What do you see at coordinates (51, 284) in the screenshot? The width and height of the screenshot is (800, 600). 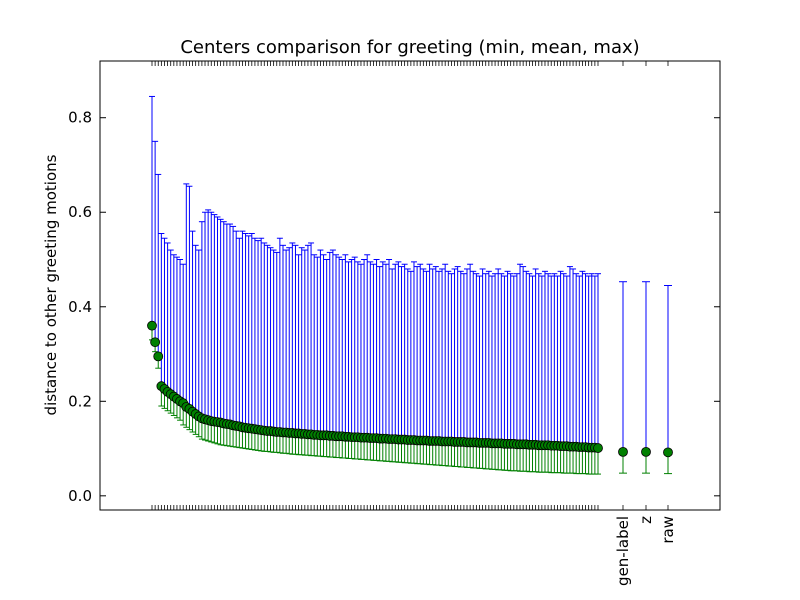 I see `y-axis-label: distance to other greeting motions` at bounding box center [51, 284].